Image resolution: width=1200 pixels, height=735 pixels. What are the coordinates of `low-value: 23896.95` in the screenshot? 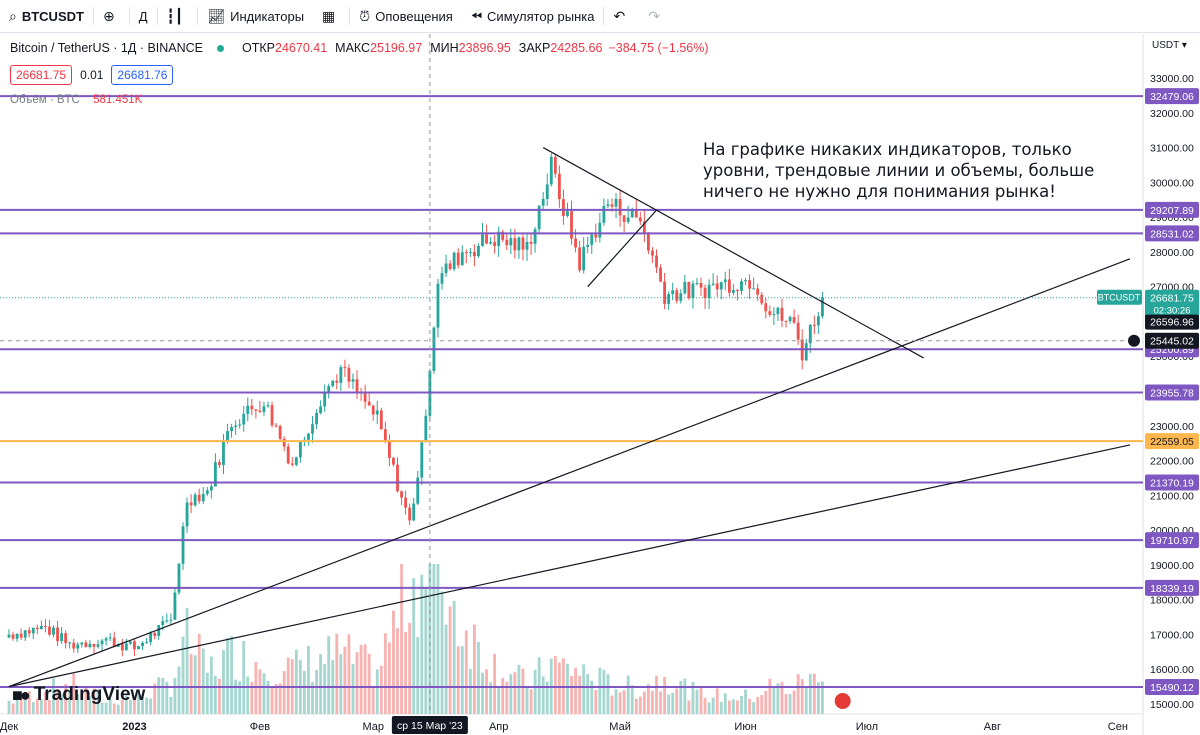 It's located at (484, 48).